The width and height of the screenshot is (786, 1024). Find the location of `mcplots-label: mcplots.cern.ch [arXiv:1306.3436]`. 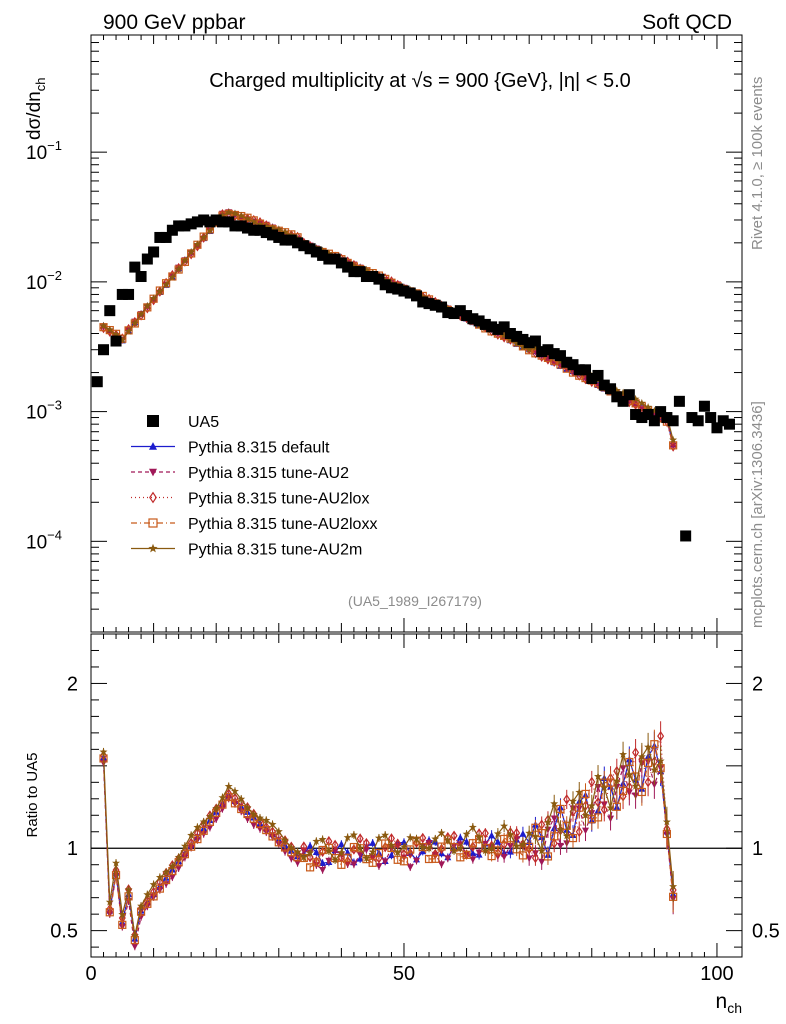

mcplots-label: mcplots.cern.ch [arXiv:1306.3436] is located at coordinates (757, 514).